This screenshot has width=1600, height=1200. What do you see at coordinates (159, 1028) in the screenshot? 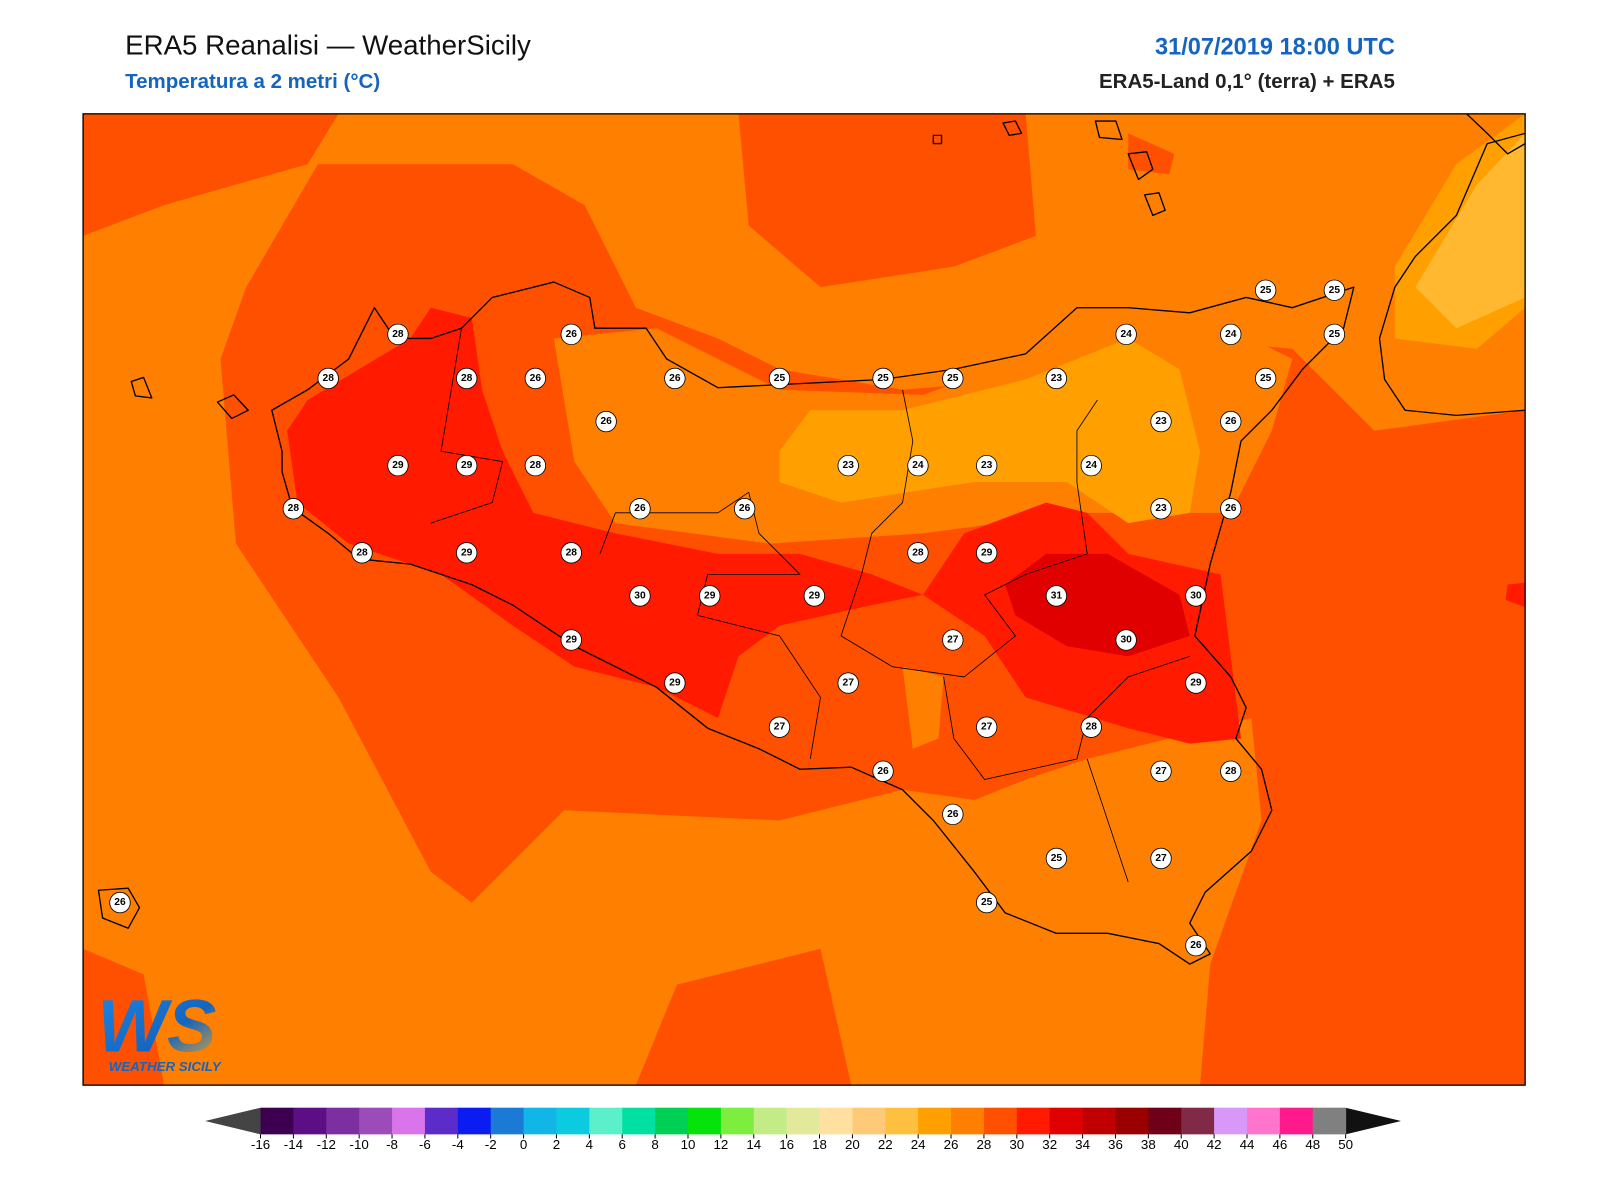
I see `logo: WS WEATHER SICILY` at bounding box center [159, 1028].